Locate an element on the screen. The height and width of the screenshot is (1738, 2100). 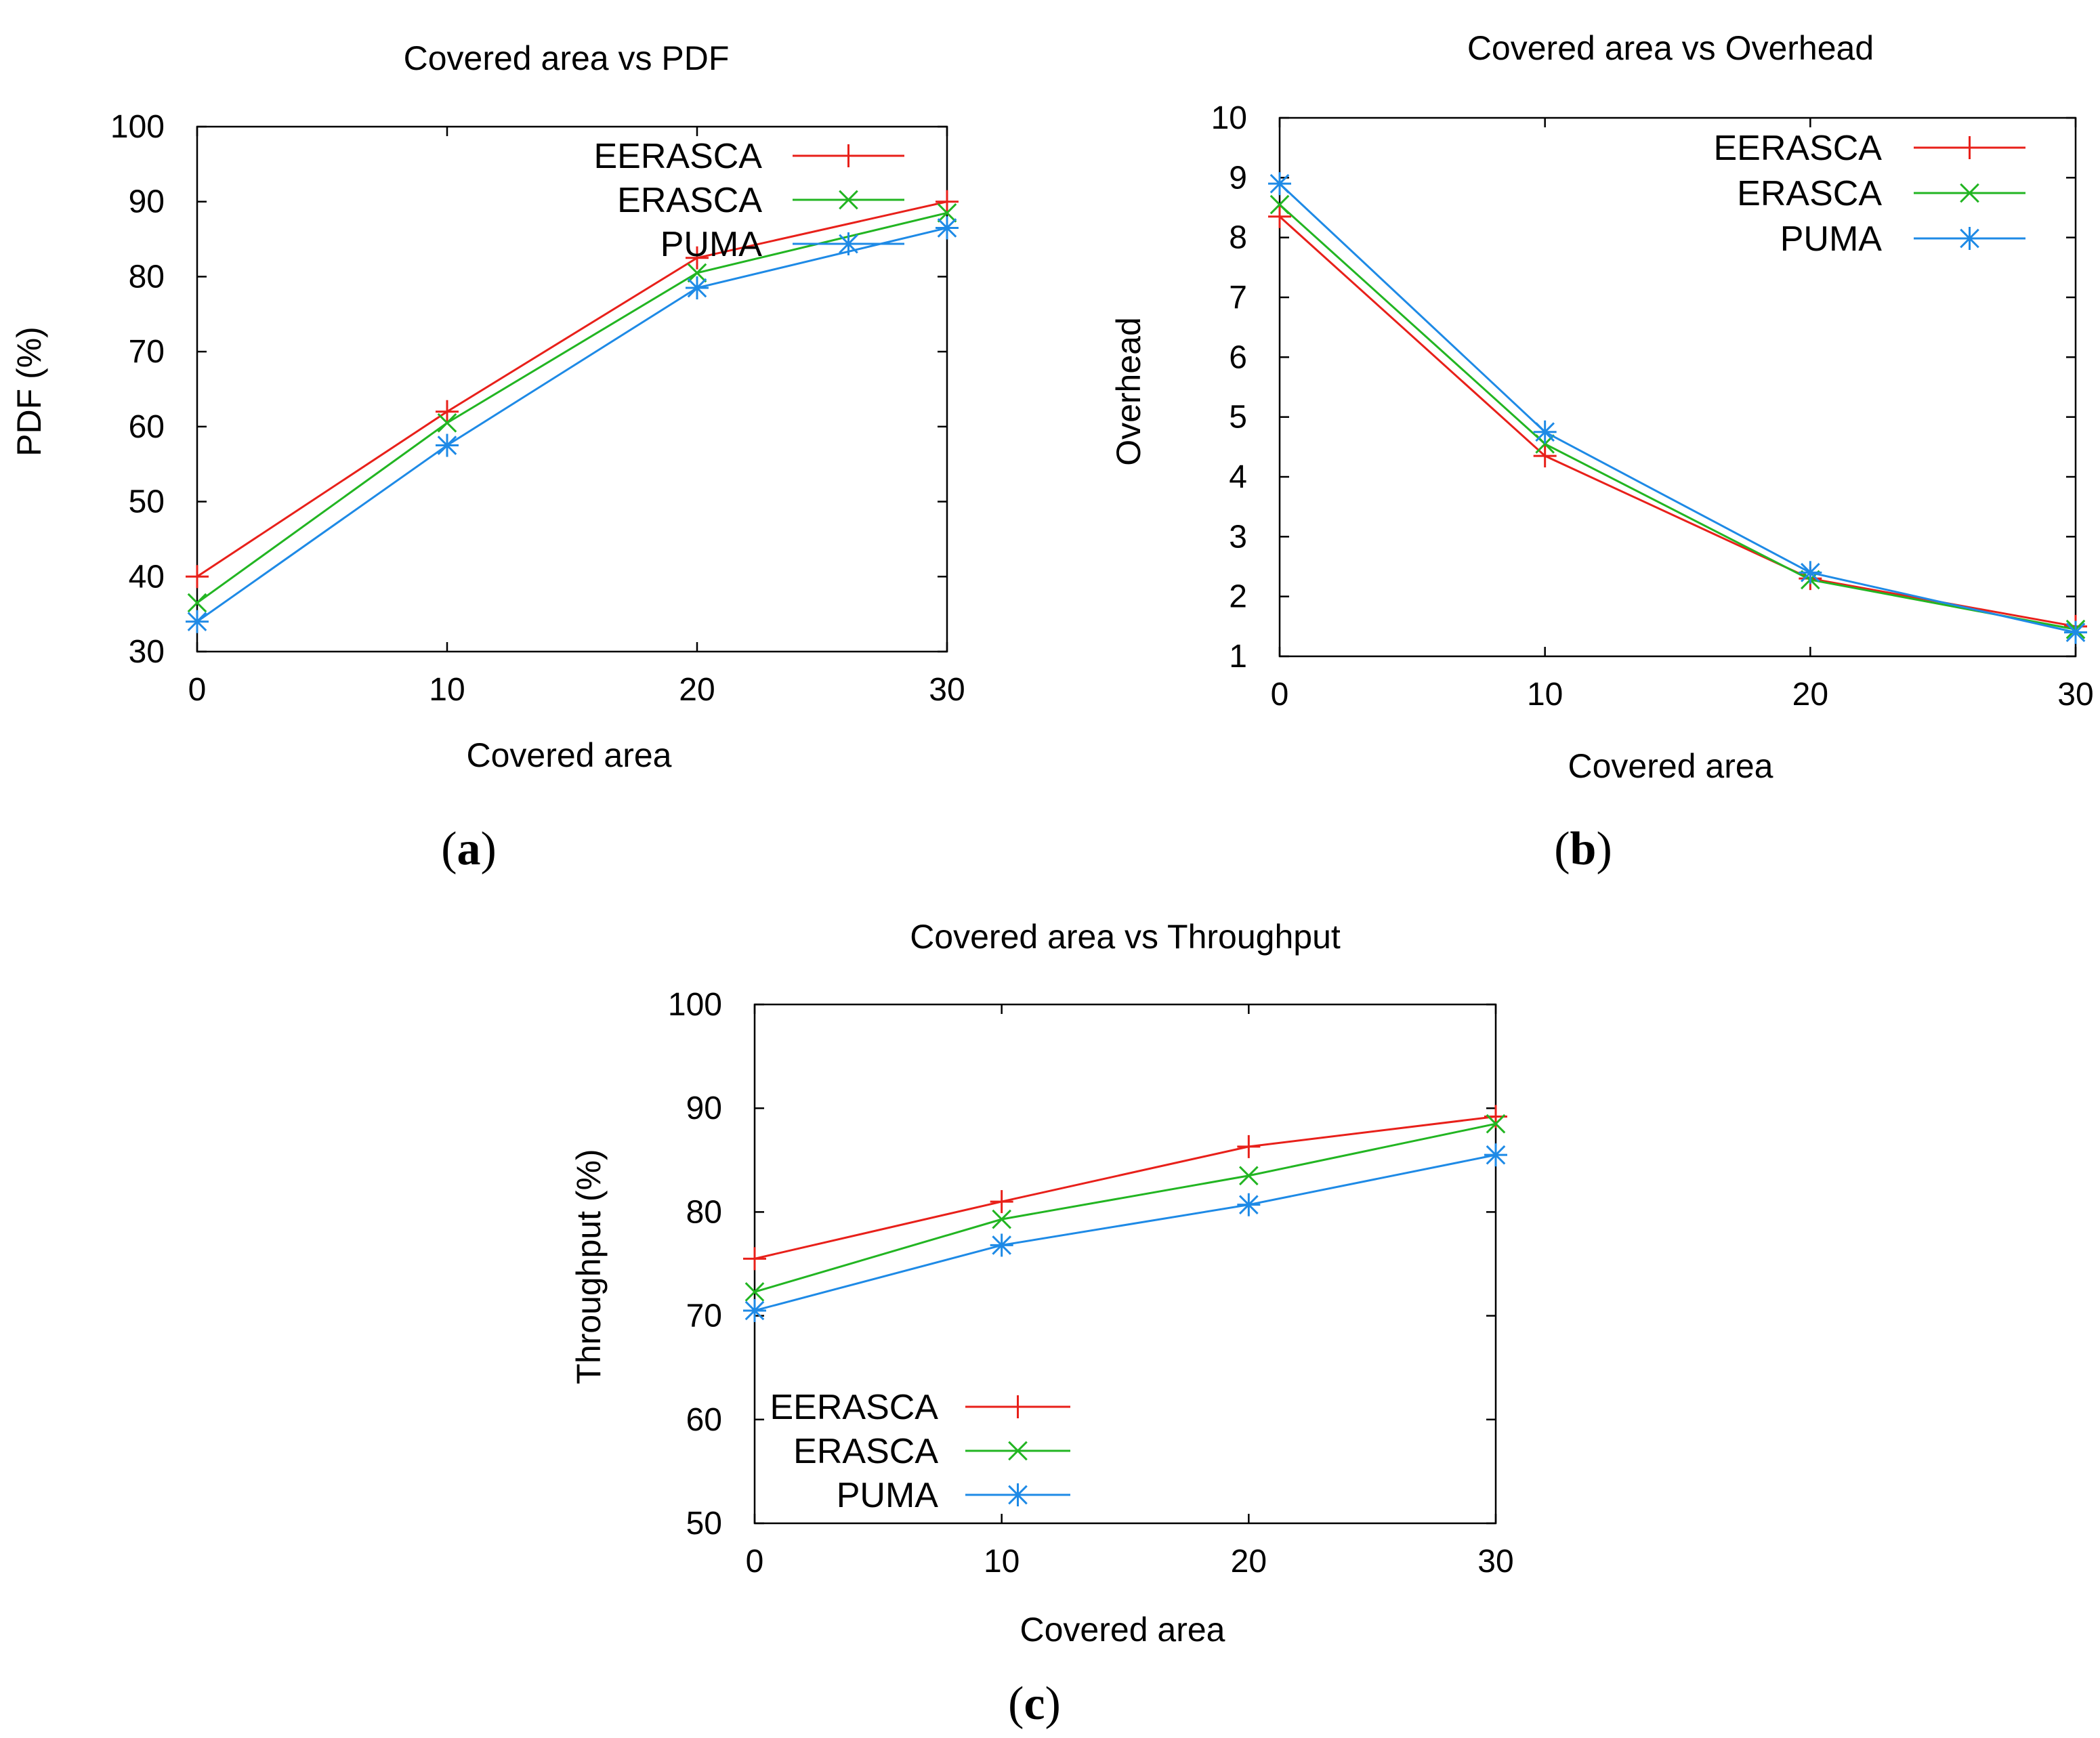
chart-b-y-tick-label: 9 is located at coordinates (1238, 178).